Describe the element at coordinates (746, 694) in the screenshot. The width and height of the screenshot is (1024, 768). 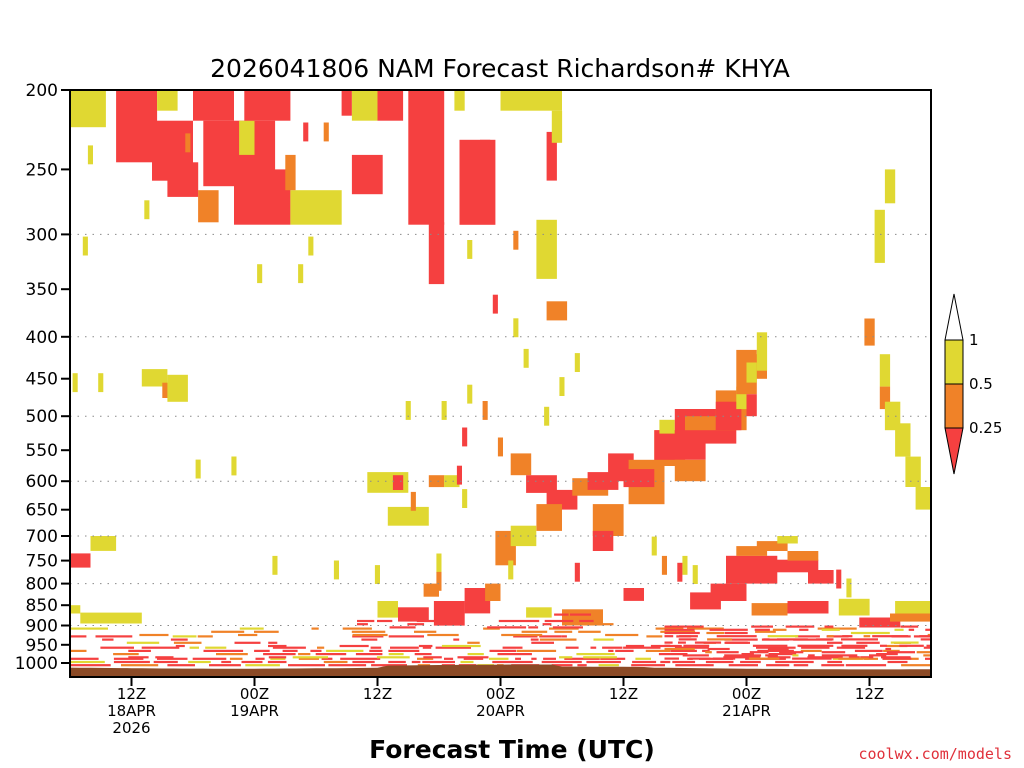
I see `xtick-label-66-0: 00Z` at that location.